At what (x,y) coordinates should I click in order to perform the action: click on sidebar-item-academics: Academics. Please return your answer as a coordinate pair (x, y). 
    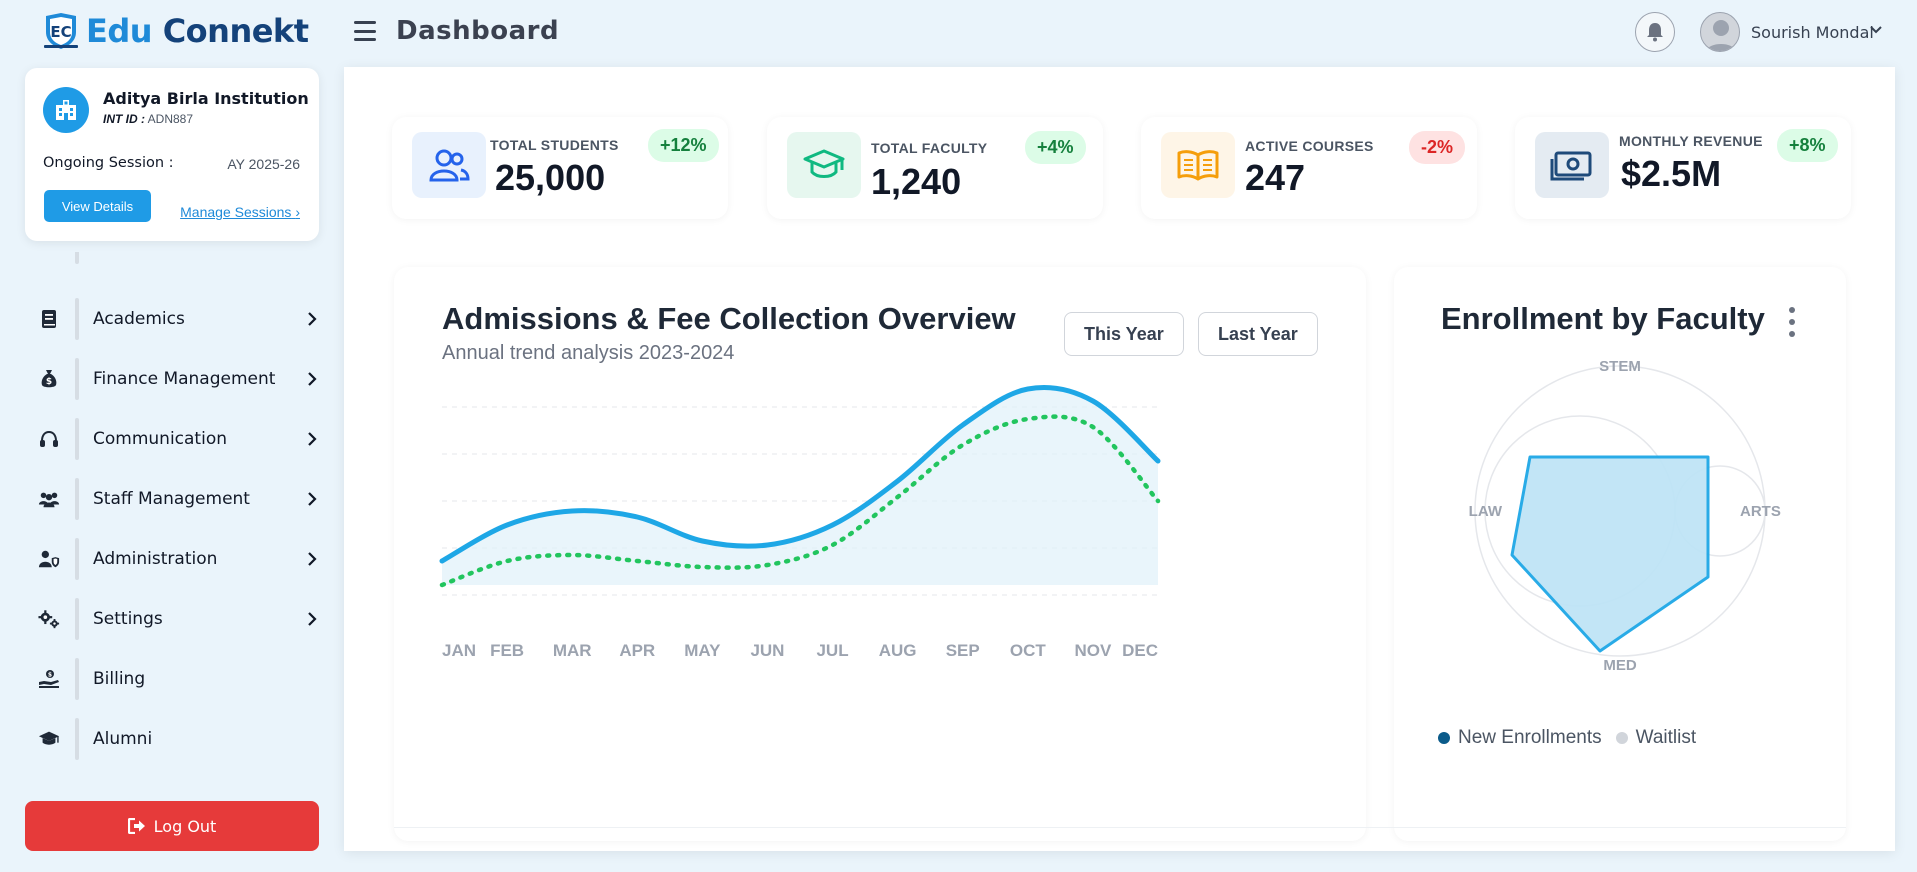
    Looking at the image, I should click on (160, 319).